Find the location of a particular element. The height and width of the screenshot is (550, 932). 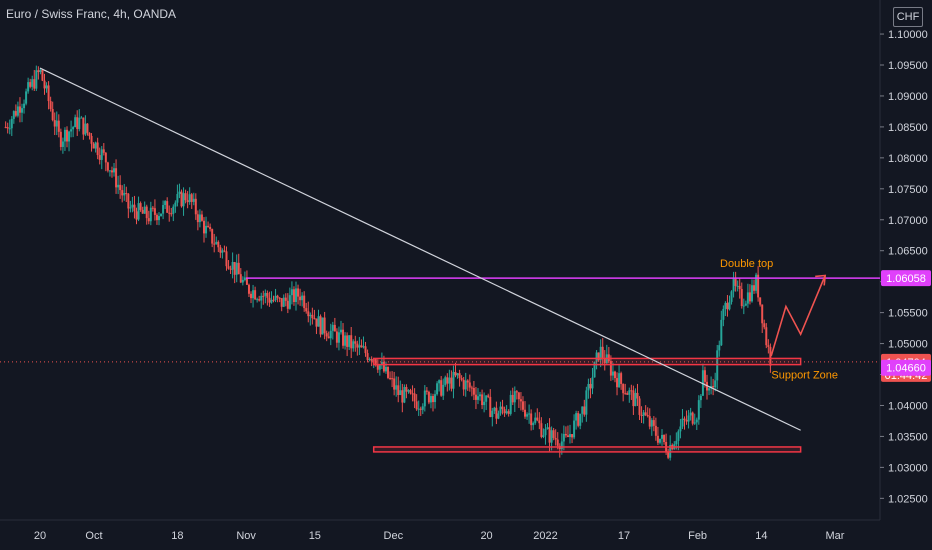

support-price-label: 1.04660 is located at coordinates (906, 369).